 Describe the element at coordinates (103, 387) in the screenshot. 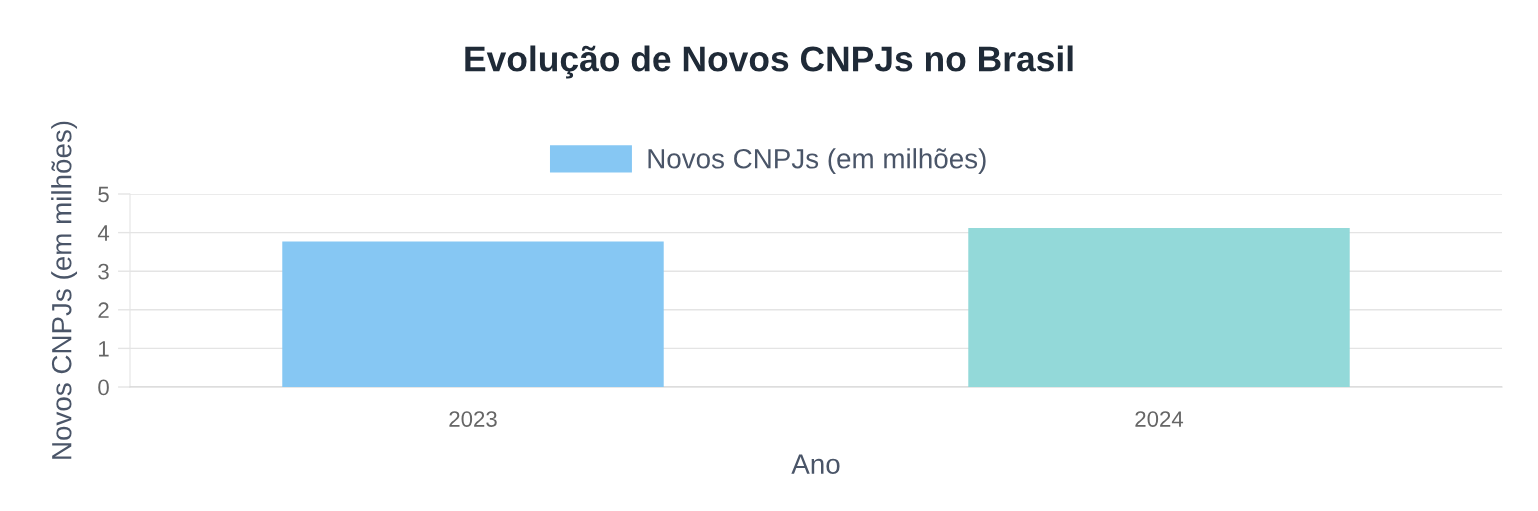

I see `y-tick-label: 0` at that location.